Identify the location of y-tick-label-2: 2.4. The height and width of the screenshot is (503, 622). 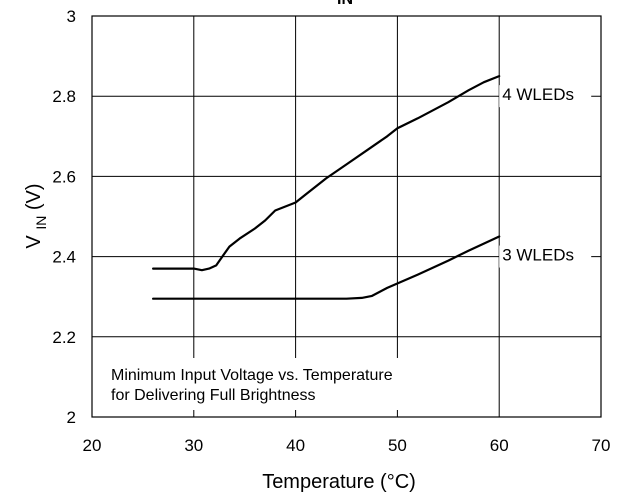
(64, 257).